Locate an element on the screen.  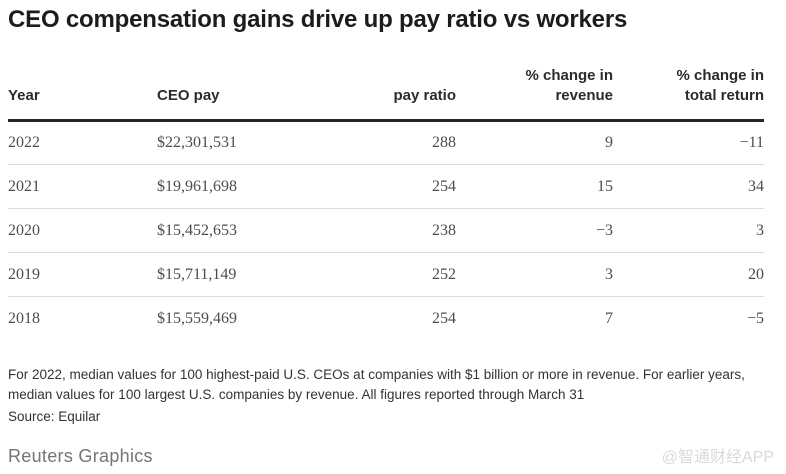
footer: Reuters Graphics @智通财经APP is located at coordinates (391, 455).